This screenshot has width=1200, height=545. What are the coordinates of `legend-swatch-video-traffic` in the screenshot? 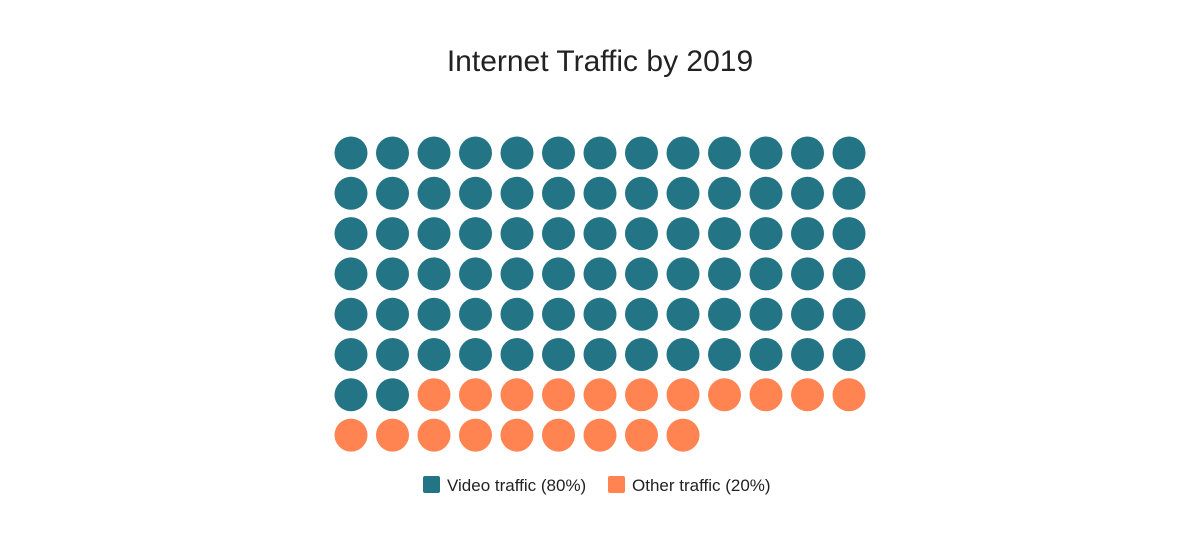 It's located at (431, 484).